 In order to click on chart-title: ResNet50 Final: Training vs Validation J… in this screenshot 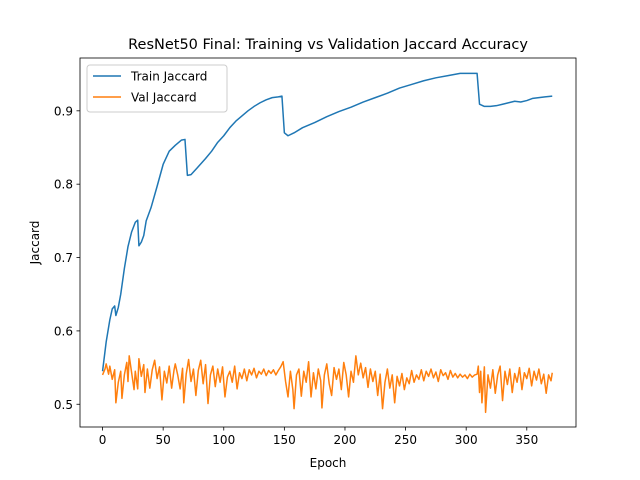, I will do `click(328, 45)`.